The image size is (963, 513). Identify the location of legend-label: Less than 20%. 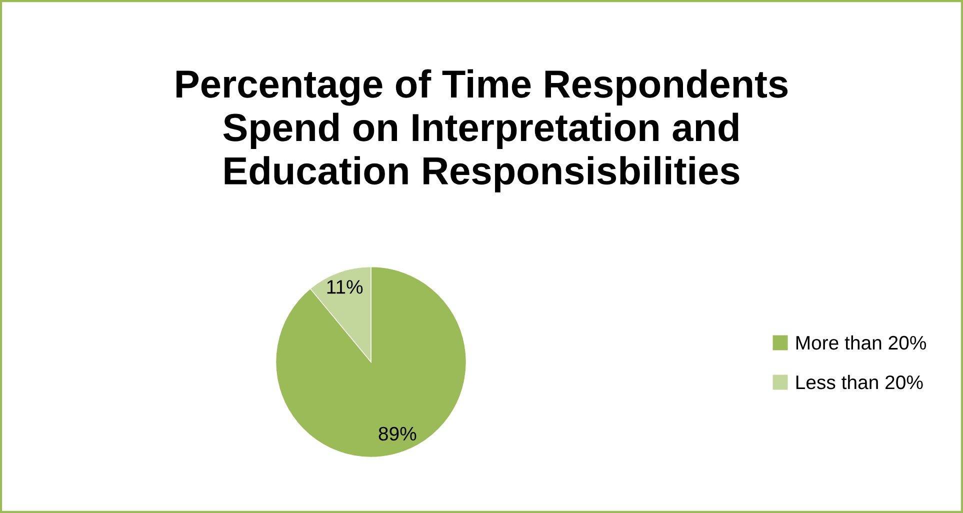
(859, 382).